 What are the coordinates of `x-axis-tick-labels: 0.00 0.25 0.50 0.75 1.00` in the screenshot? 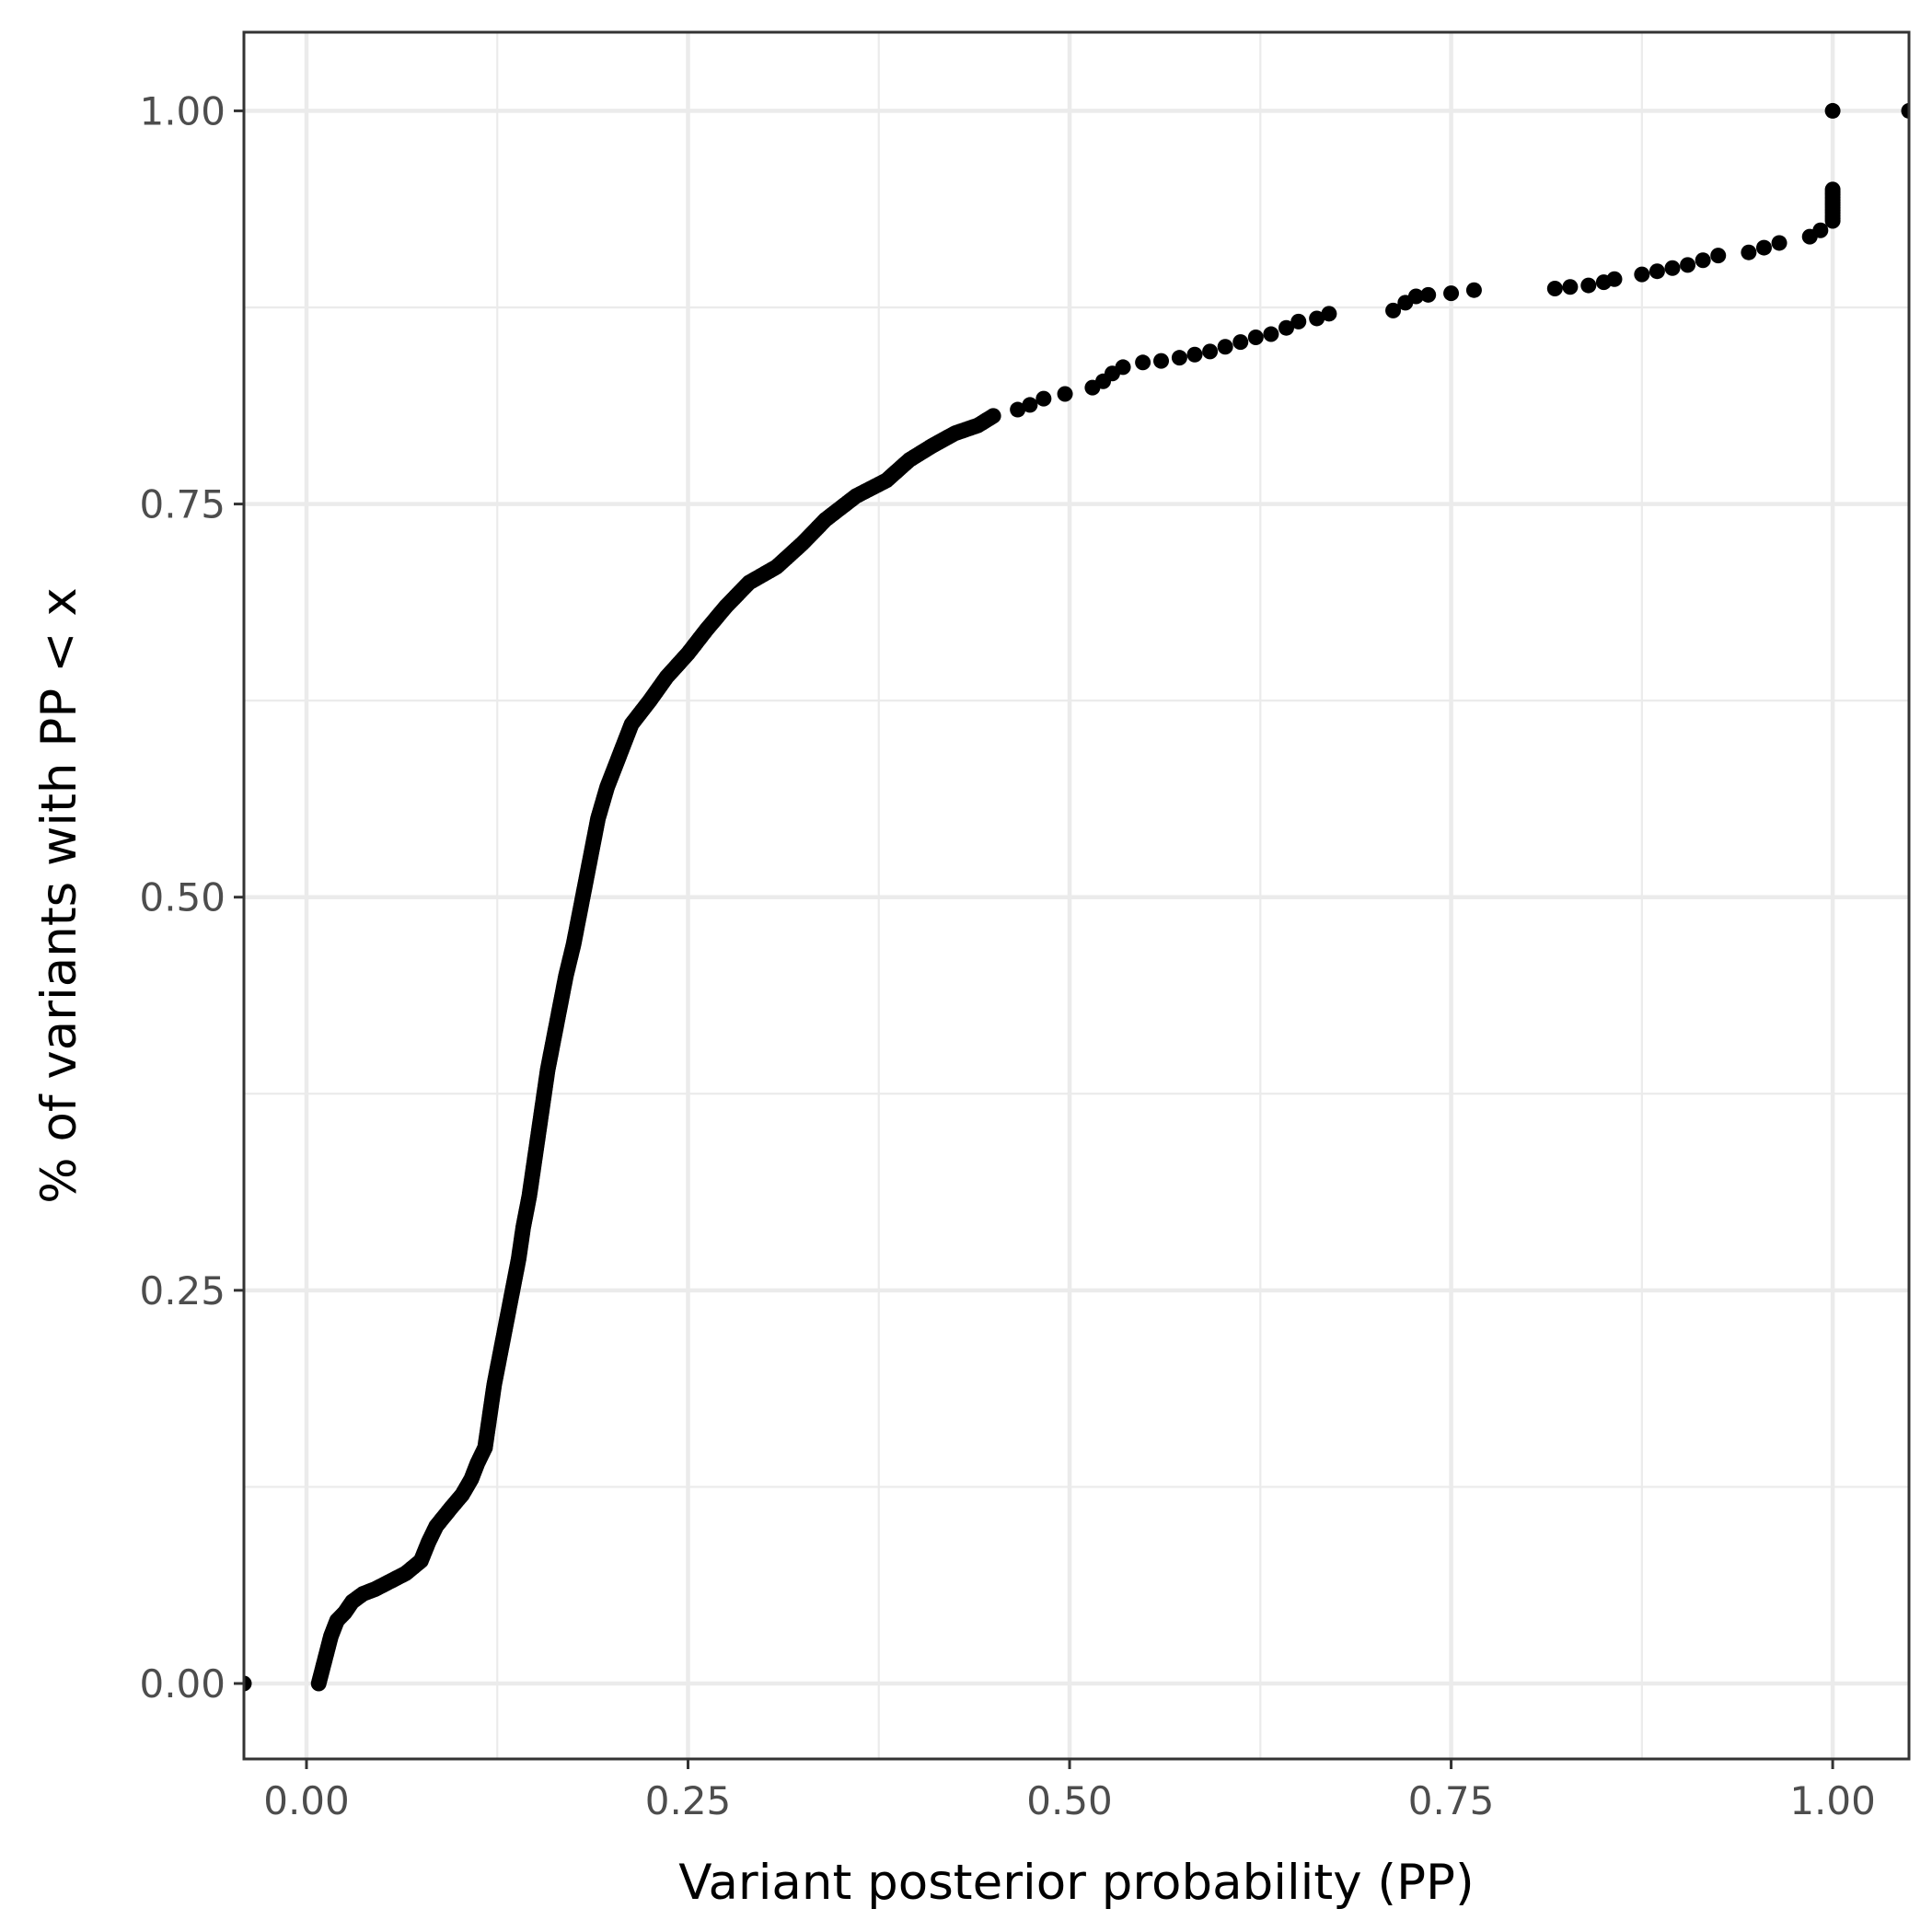 It's located at (1070, 1801).